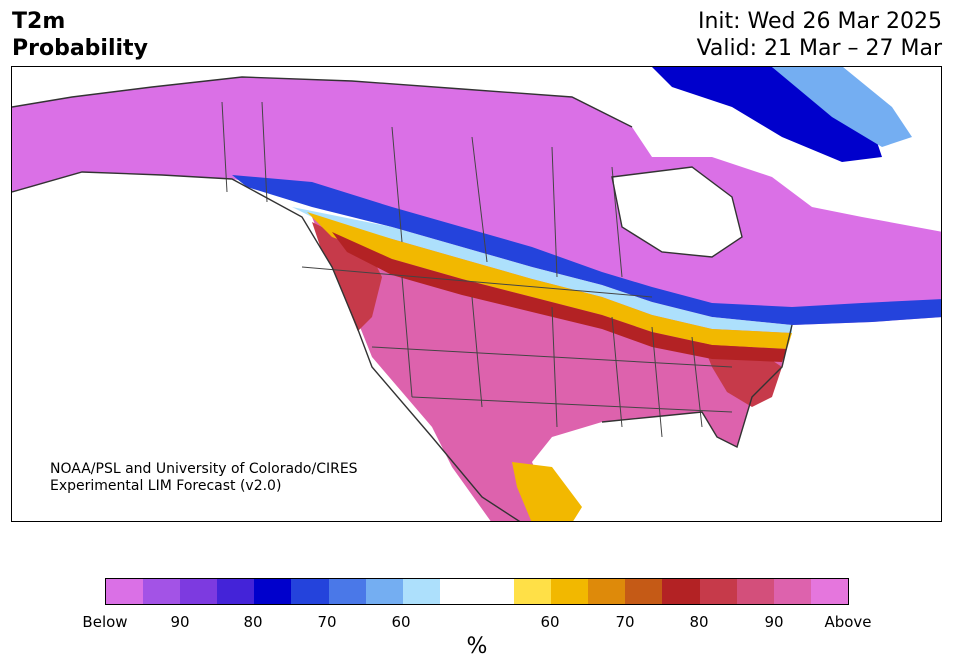 The width and height of the screenshot is (954, 671). Describe the element at coordinates (652, 467) in the screenshot. I see `ocean-gulf` at that location.